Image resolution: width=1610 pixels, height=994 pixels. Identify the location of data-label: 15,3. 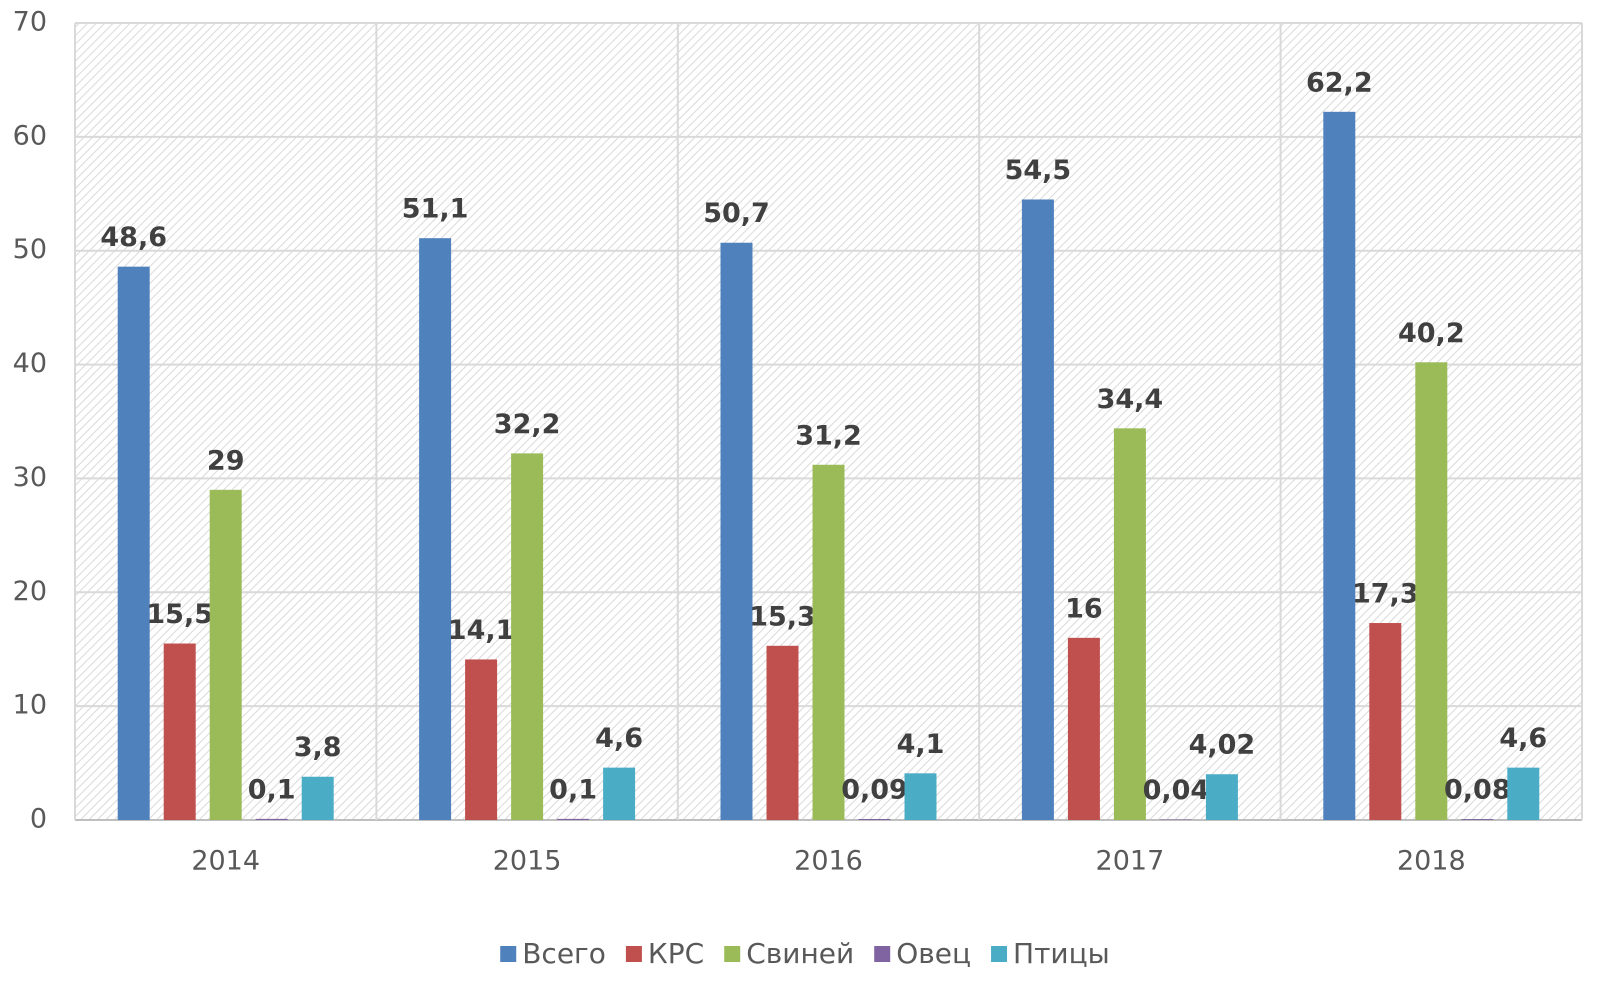
(782, 616).